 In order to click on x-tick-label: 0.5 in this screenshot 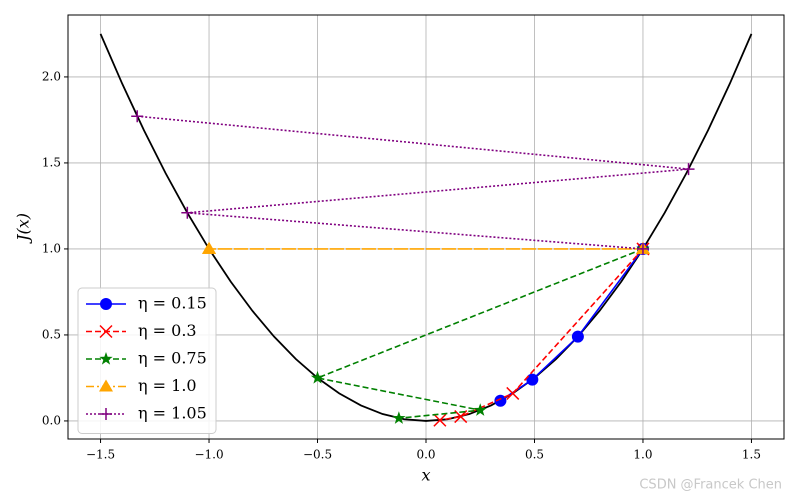, I will do `click(534, 455)`.